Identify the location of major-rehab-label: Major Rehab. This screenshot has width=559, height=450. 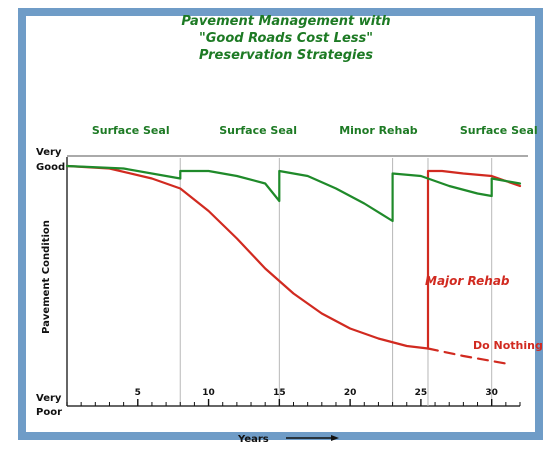
(467, 281).